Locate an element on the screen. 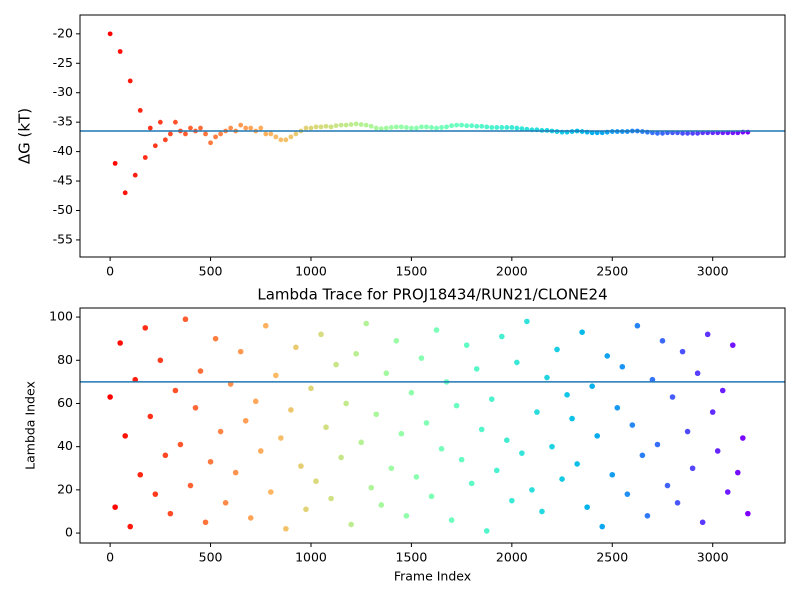 The width and height of the screenshot is (800, 604). x-axis-label: Frame Index is located at coordinates (432, 576).